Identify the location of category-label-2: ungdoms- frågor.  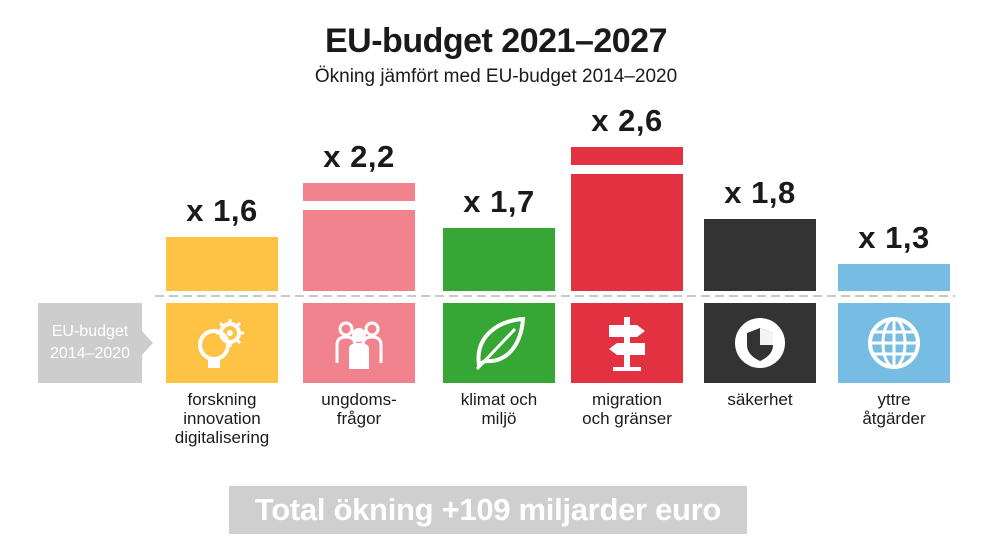
(359, 409).